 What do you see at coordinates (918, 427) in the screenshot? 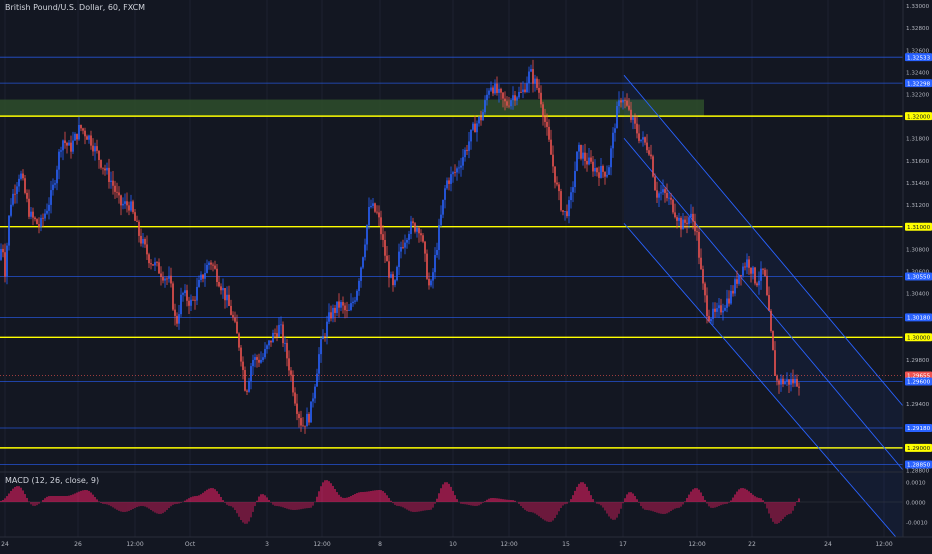
I see `price-tag: 1.29180` at bounding box center [918, 427].